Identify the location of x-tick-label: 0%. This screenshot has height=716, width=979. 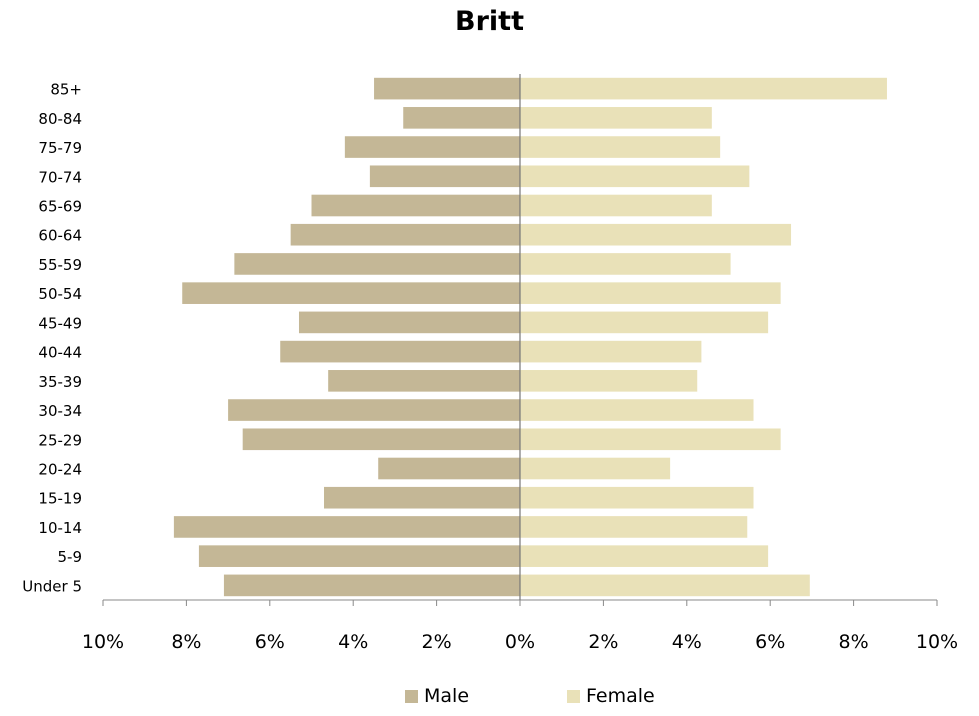
(520, 642).